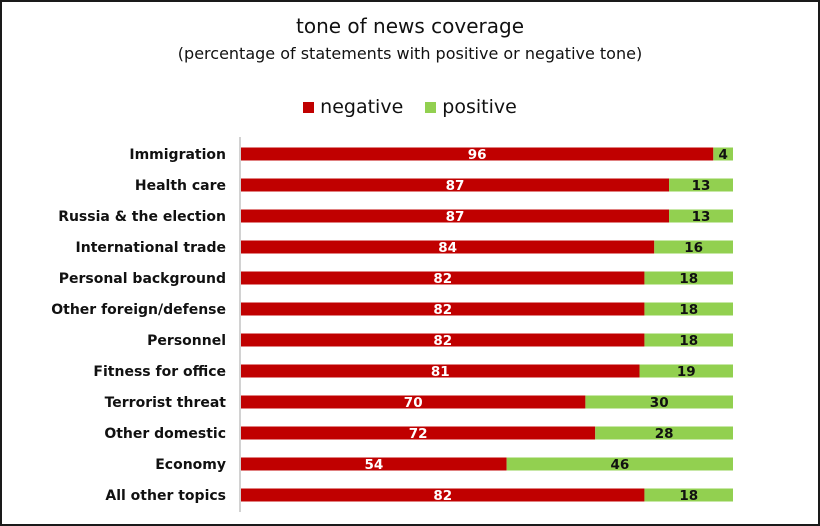  I want to click on bar-positive-immigration, so click(723, 154).